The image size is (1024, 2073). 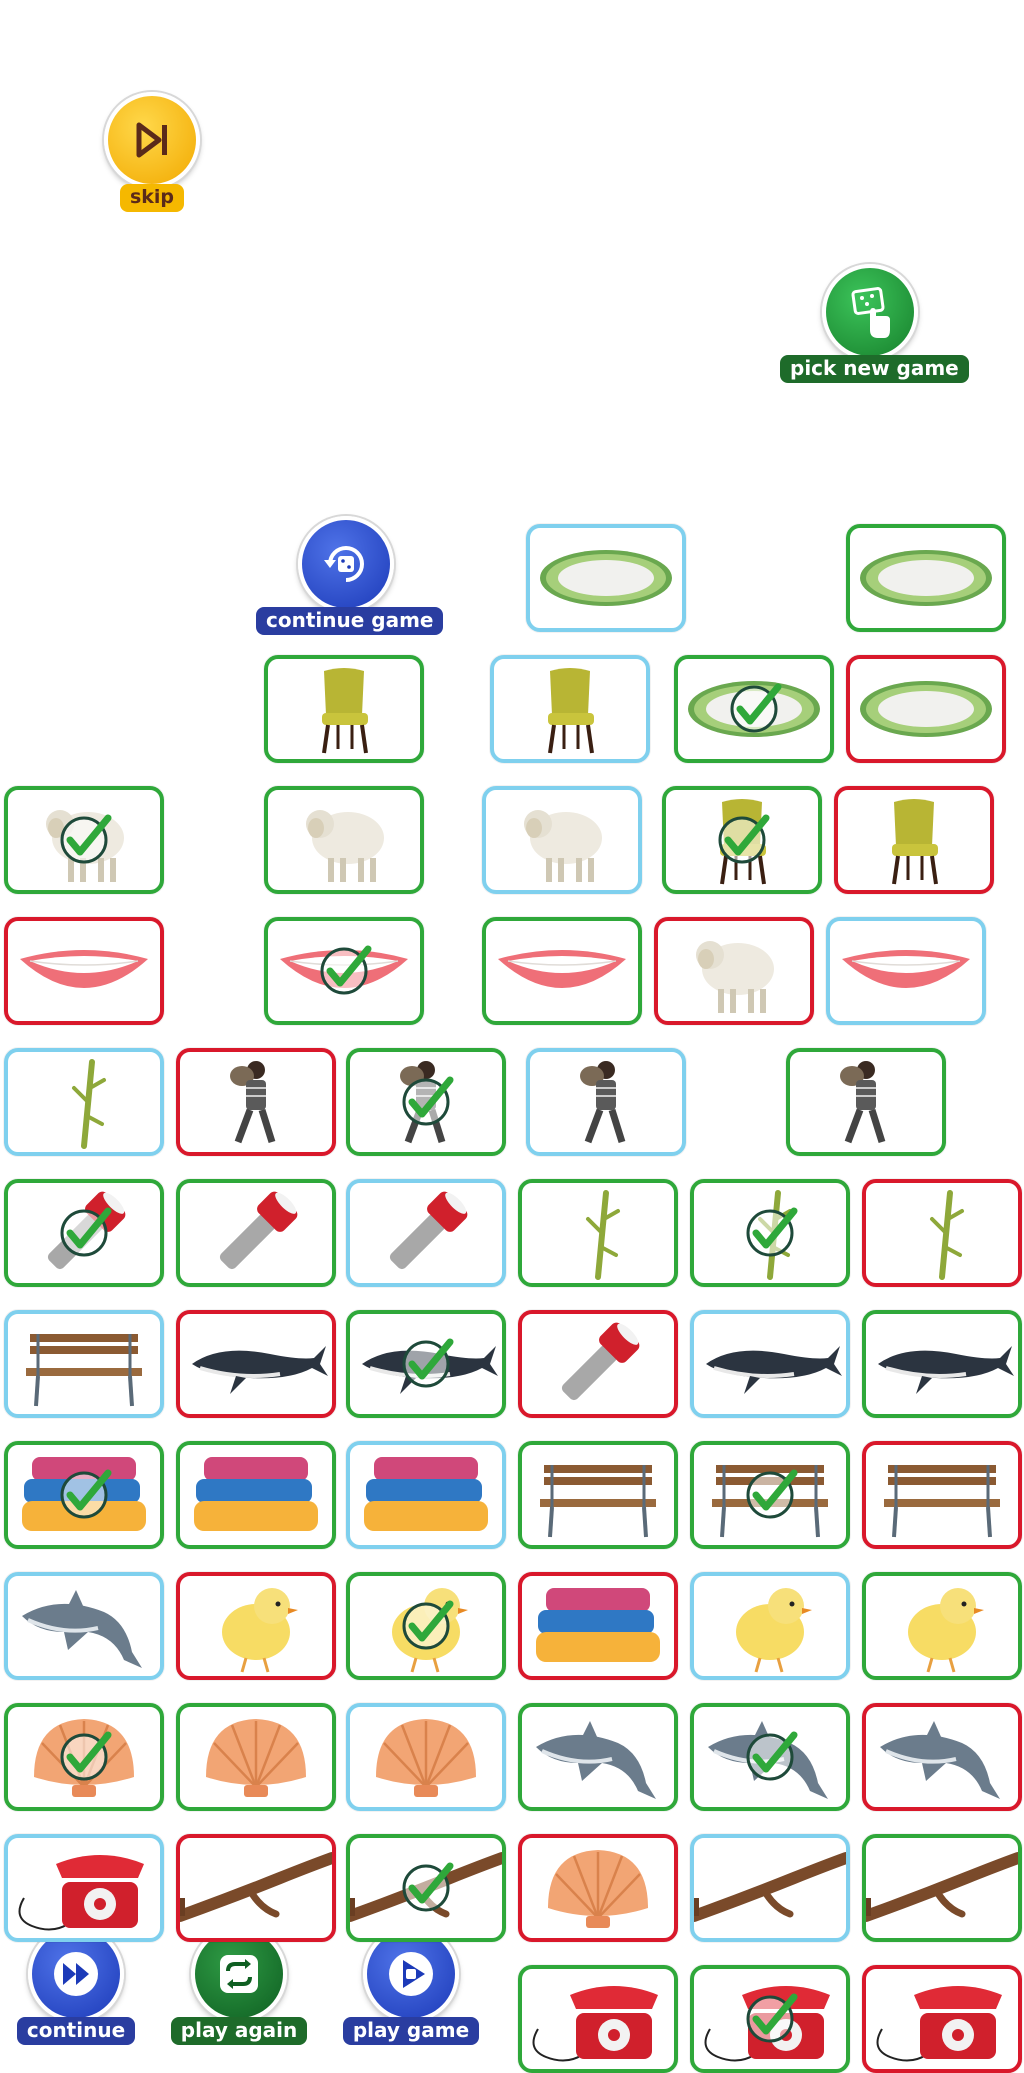 What do you see at coordinates (152, 152) in the screenshot?
I see `skip-button: skip` at bounding box center [152, 152].